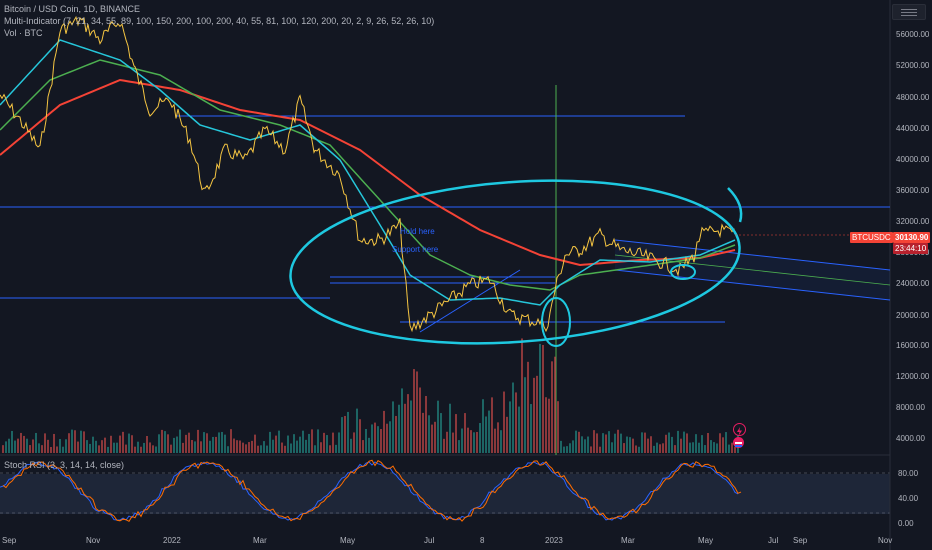  Describe the element at coordinates (739, 429) in the screenshot. I see `lightning-icon` at that location.